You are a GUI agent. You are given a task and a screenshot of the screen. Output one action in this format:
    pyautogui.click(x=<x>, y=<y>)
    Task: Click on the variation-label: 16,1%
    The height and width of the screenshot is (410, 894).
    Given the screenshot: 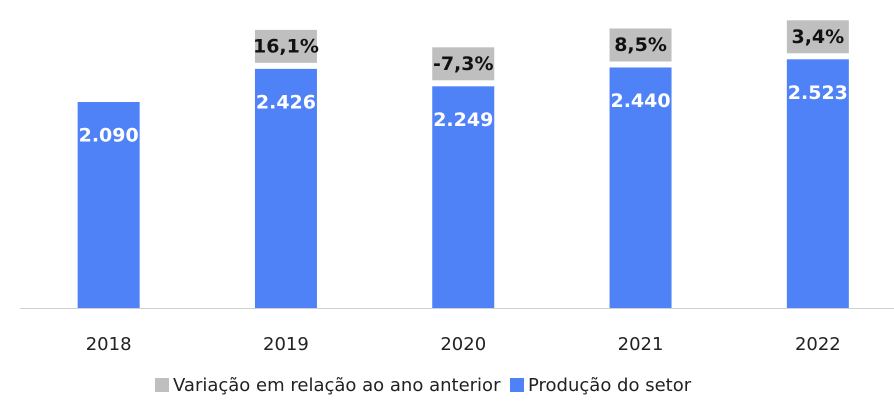 What is the action you would take?
    pyautogui.click(x=286, y=46)
    